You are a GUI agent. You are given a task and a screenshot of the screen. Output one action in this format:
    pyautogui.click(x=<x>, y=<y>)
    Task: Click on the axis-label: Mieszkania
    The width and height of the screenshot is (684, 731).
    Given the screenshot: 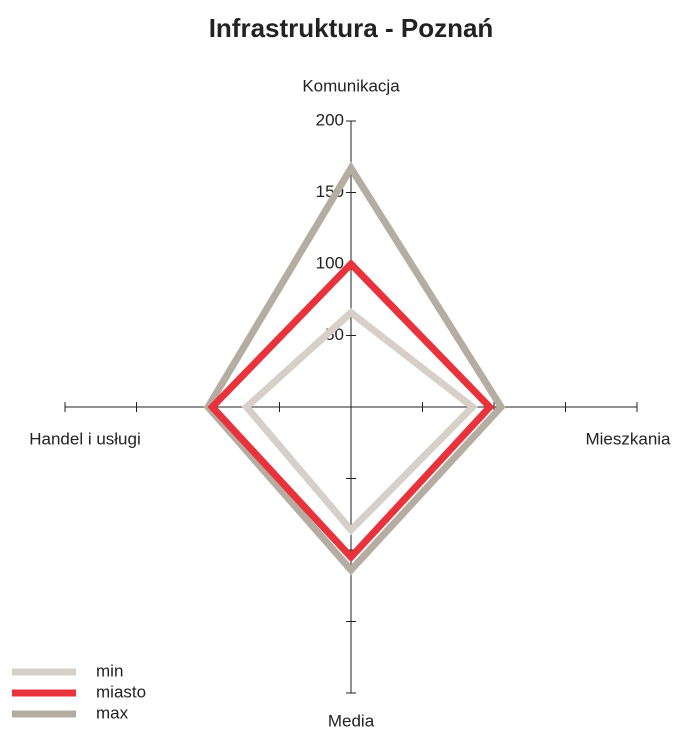 What is the action you would take?
    pyautogui.click(x=628, y=438)
    